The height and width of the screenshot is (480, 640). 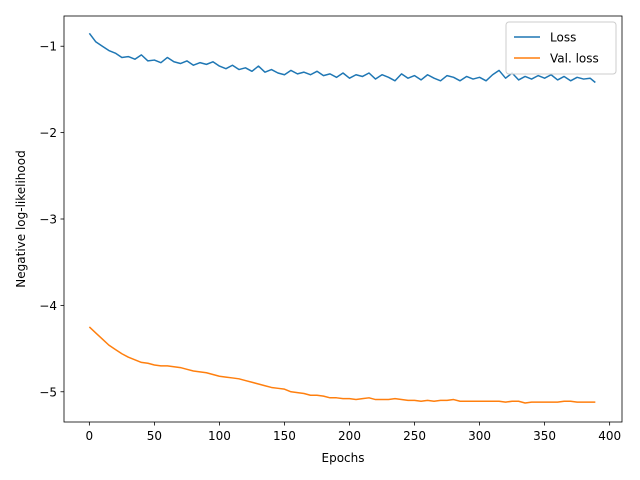 What do you see at coordinates (544, 436) in the screenshot?
I see `x-tick-label: 350` at bounding box center [544, 436].